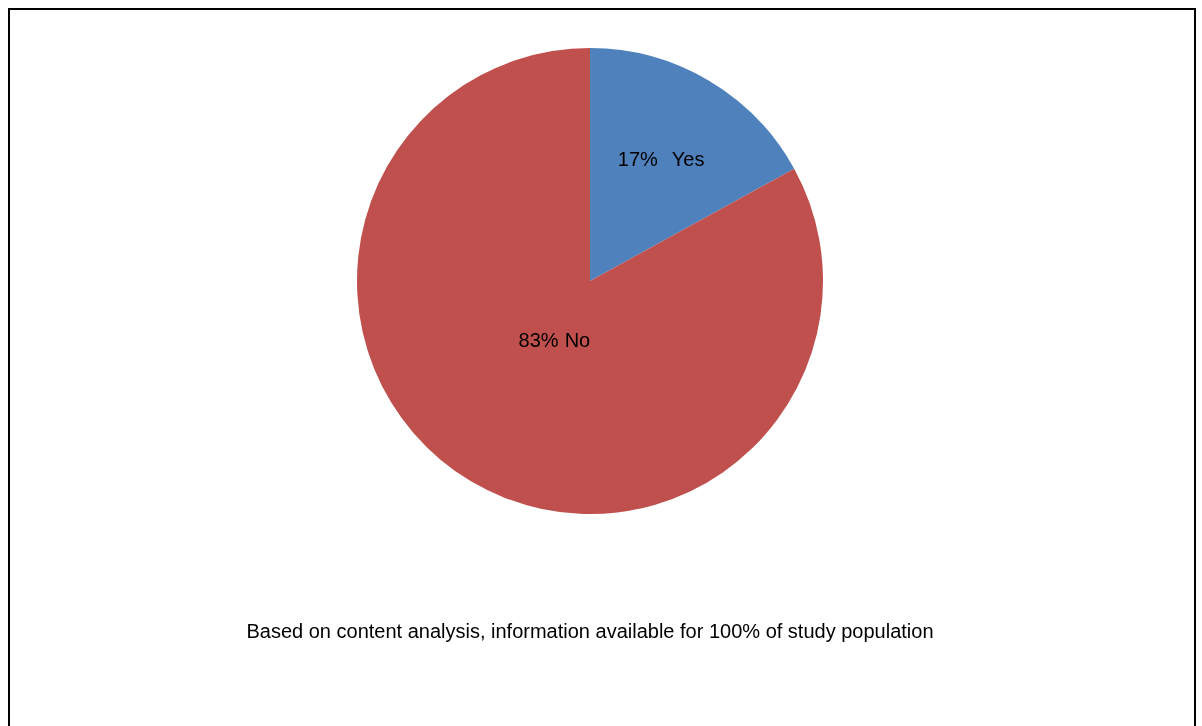  I want to click on slice-label: Yes, so click(688, 159).